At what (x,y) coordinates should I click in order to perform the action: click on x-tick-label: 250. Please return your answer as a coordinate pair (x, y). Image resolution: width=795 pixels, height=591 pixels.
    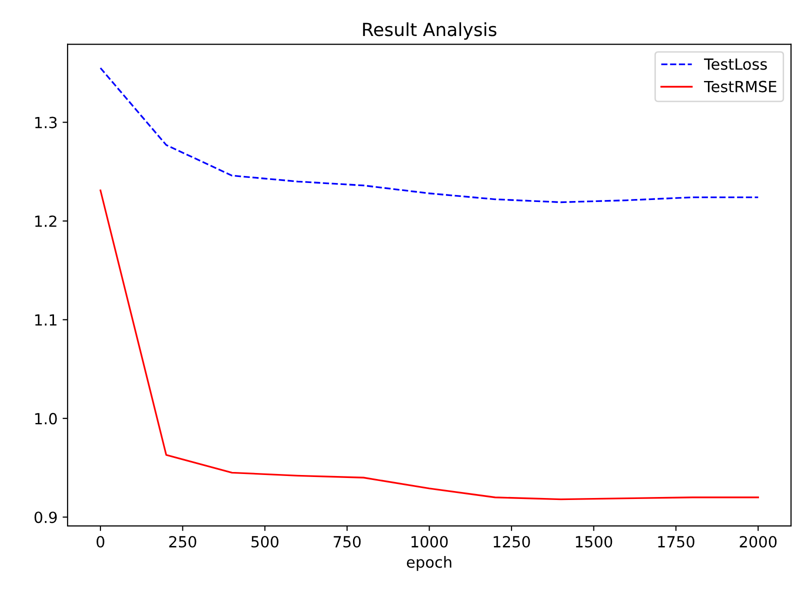
    Looking at the image, I should click on (182, 542).